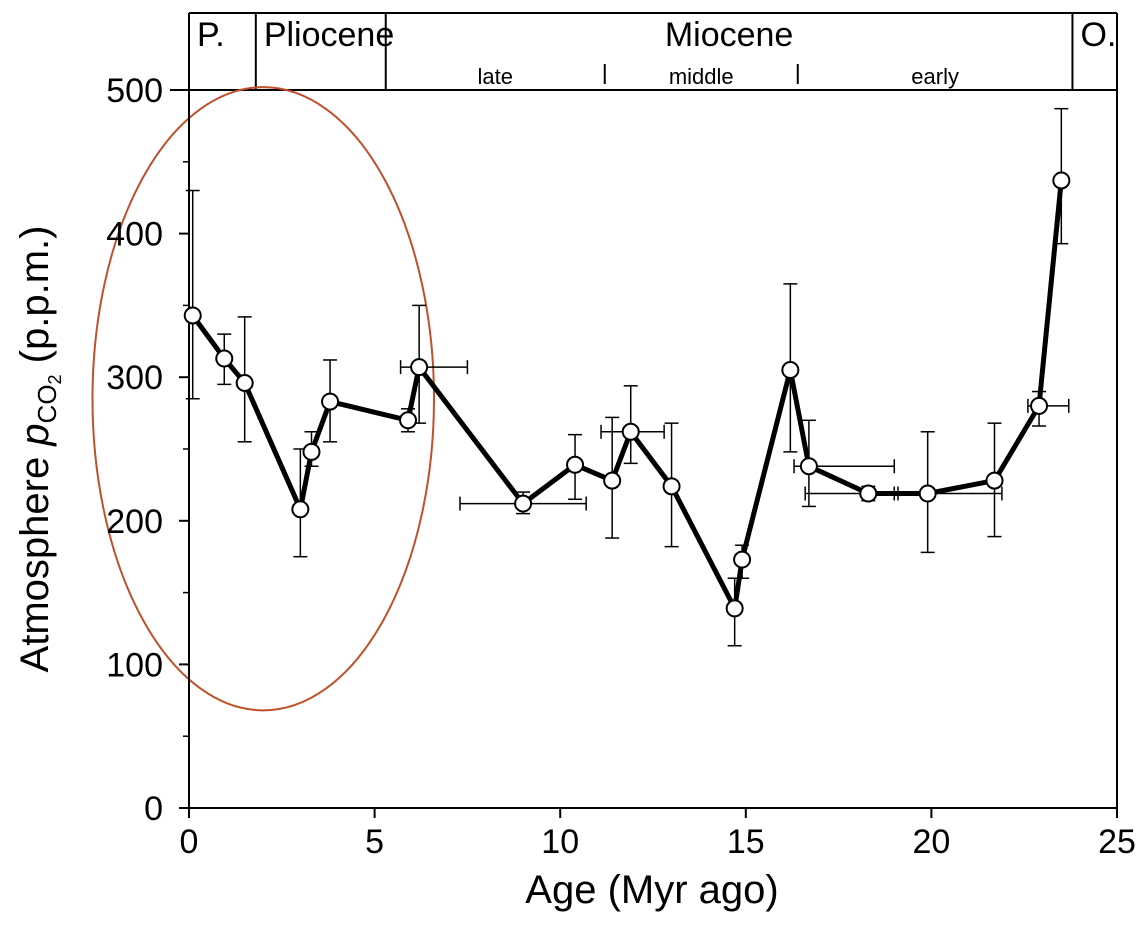  I want to click on x-tick-label: 5, so click(374, 842).